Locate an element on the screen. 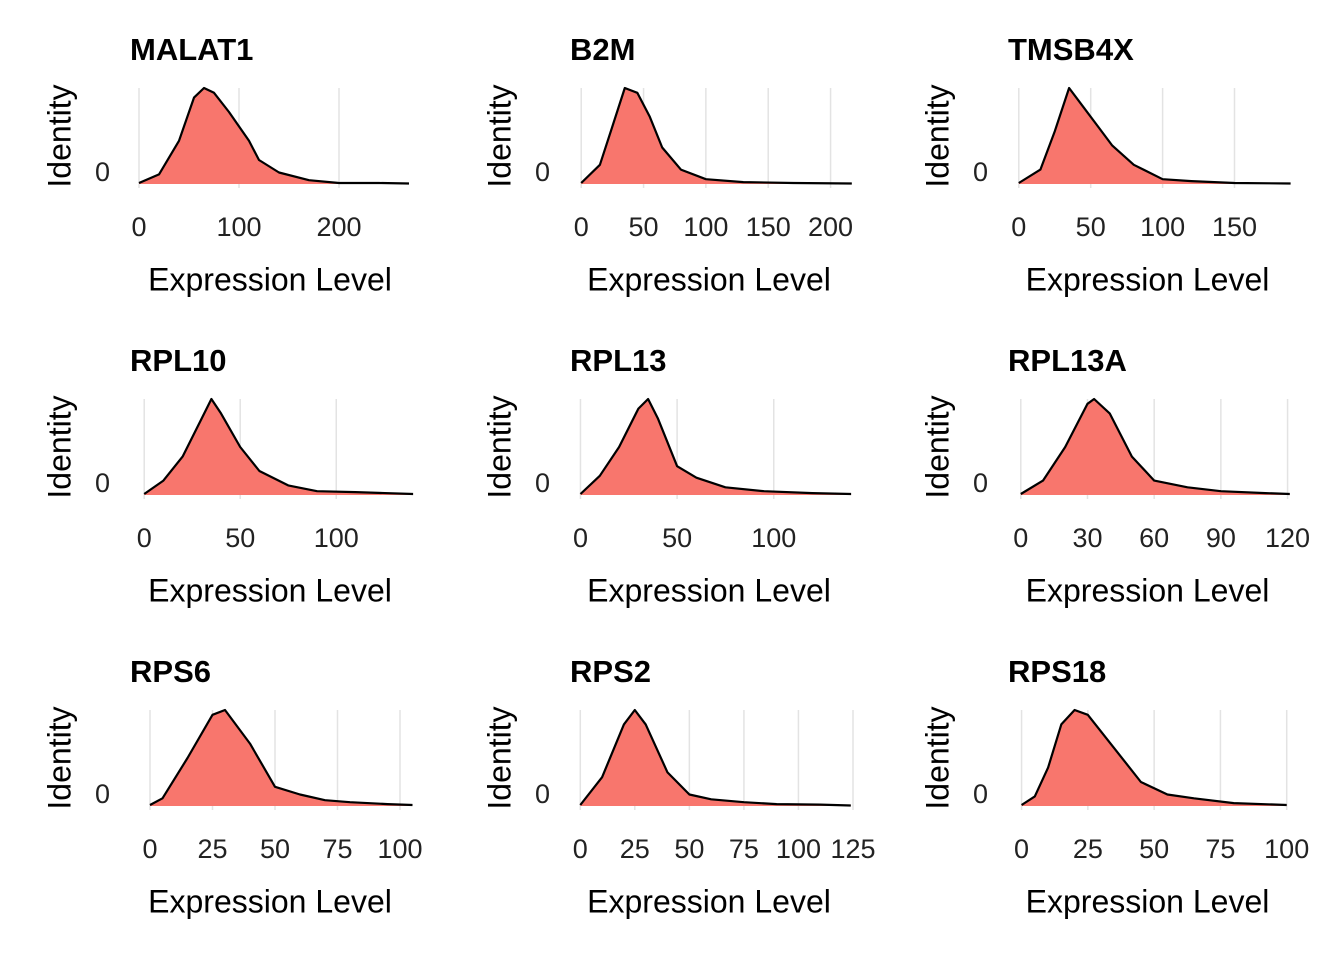  panel-title: RPS2 is located at coordinates (610, 671).